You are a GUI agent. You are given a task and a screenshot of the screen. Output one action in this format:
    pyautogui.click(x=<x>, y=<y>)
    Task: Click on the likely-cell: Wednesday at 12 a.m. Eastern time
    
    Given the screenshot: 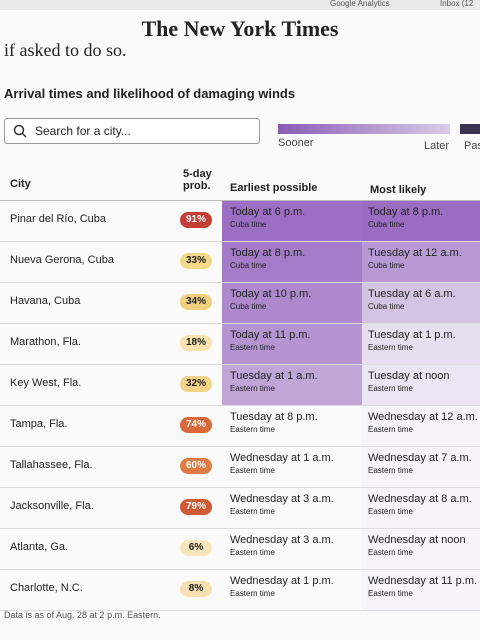 What is the action you would take?
    pyautogui.click(x=421, y=426)
    